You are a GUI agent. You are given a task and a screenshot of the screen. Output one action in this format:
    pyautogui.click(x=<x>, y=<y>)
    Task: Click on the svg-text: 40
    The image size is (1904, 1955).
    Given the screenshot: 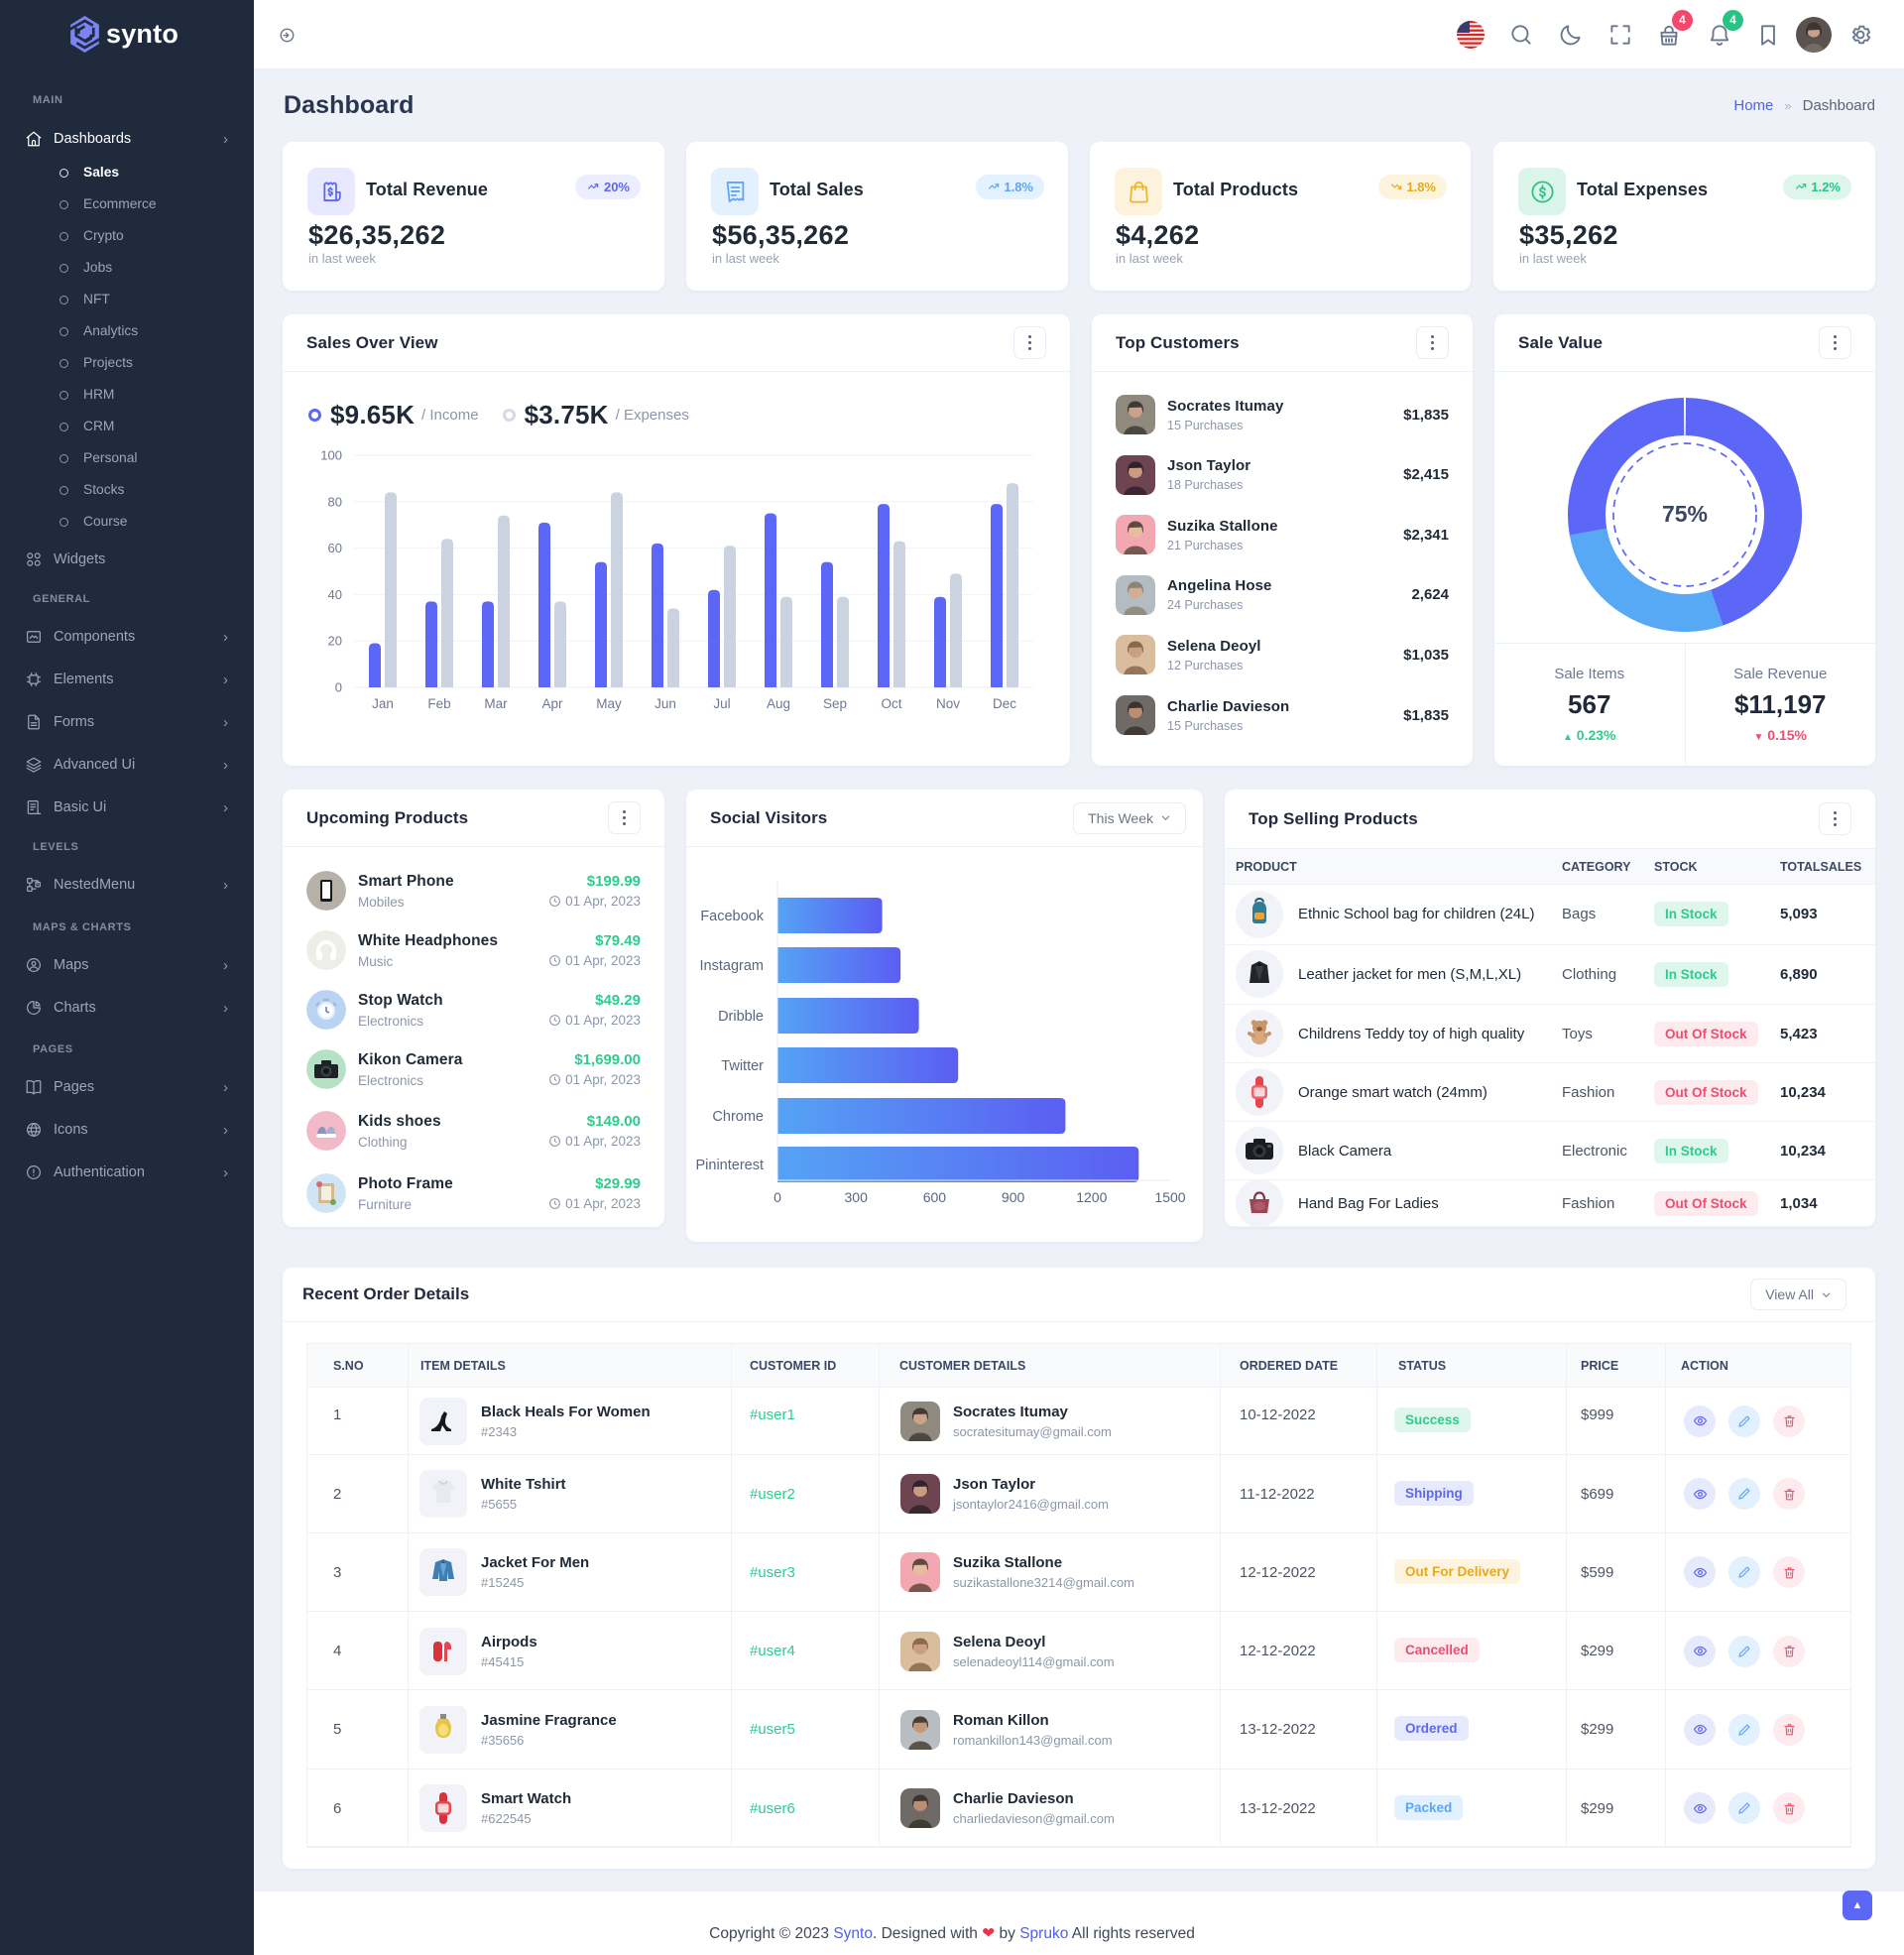 What is the action you would take?
    pyautogui.click(x=335, y=595)
    